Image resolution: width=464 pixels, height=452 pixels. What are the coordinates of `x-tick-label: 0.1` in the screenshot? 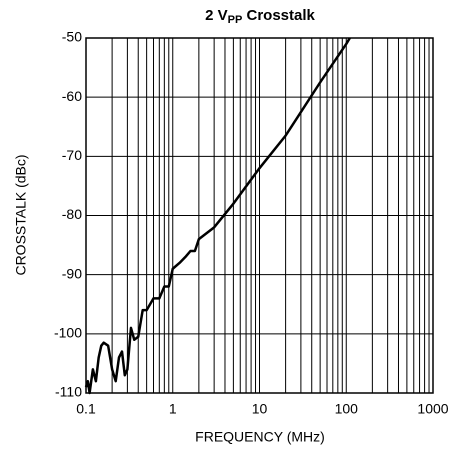 It's located at (86, 409).